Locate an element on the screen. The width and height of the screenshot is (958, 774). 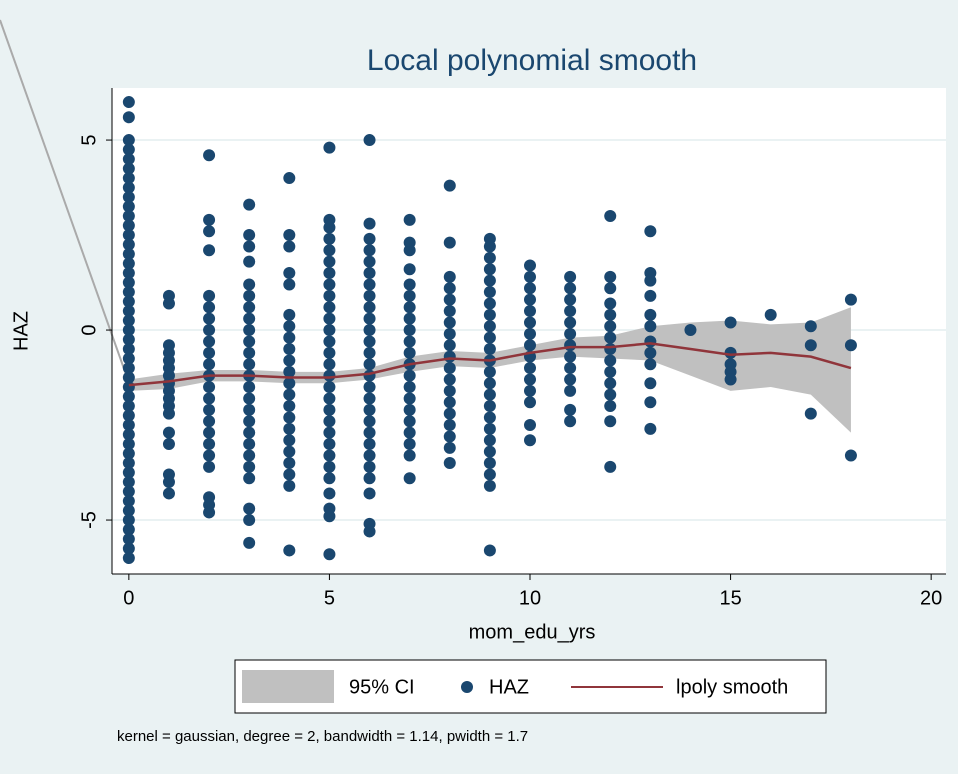
legend: 95% CI HAZ lpoly smooth is located at coordinates (515, 686).